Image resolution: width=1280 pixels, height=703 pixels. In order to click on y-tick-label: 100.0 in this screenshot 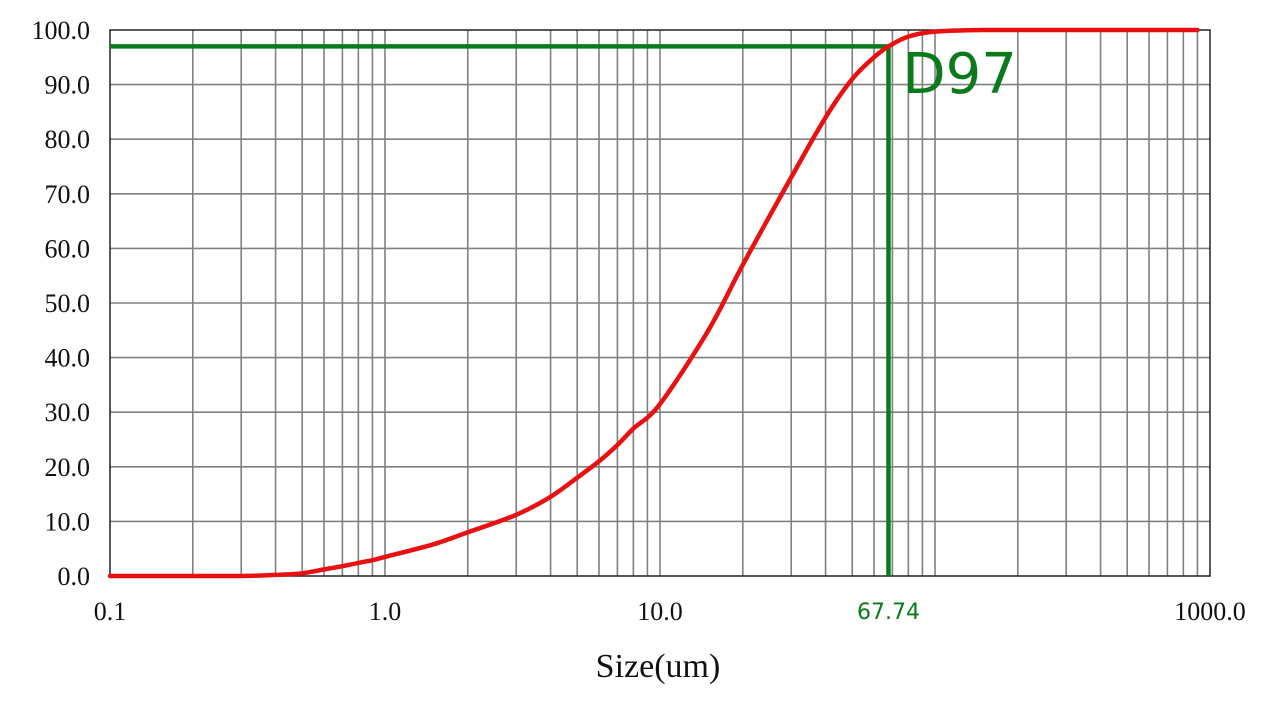, I will do `click(61, 30)`.